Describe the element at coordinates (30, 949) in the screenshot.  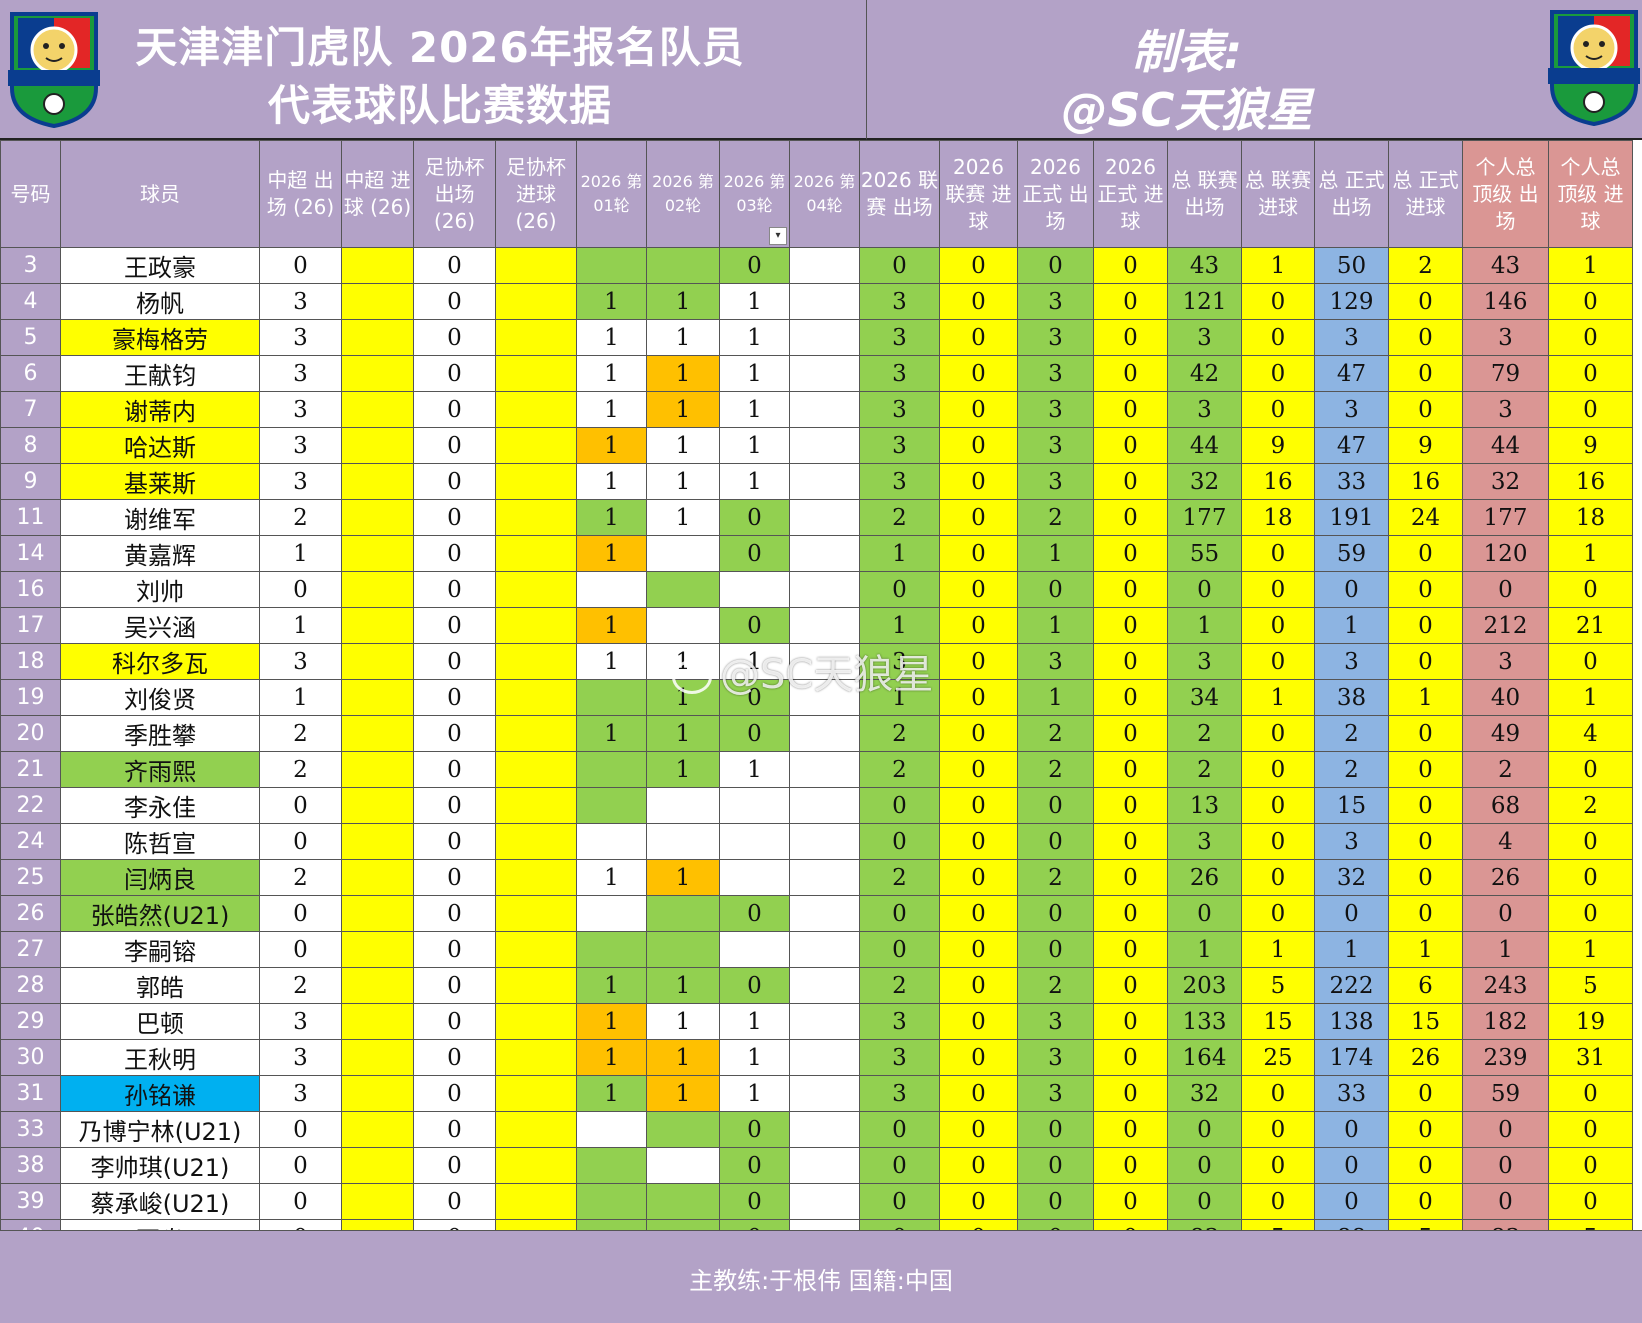
I see `jersey-number: 27` at that location.